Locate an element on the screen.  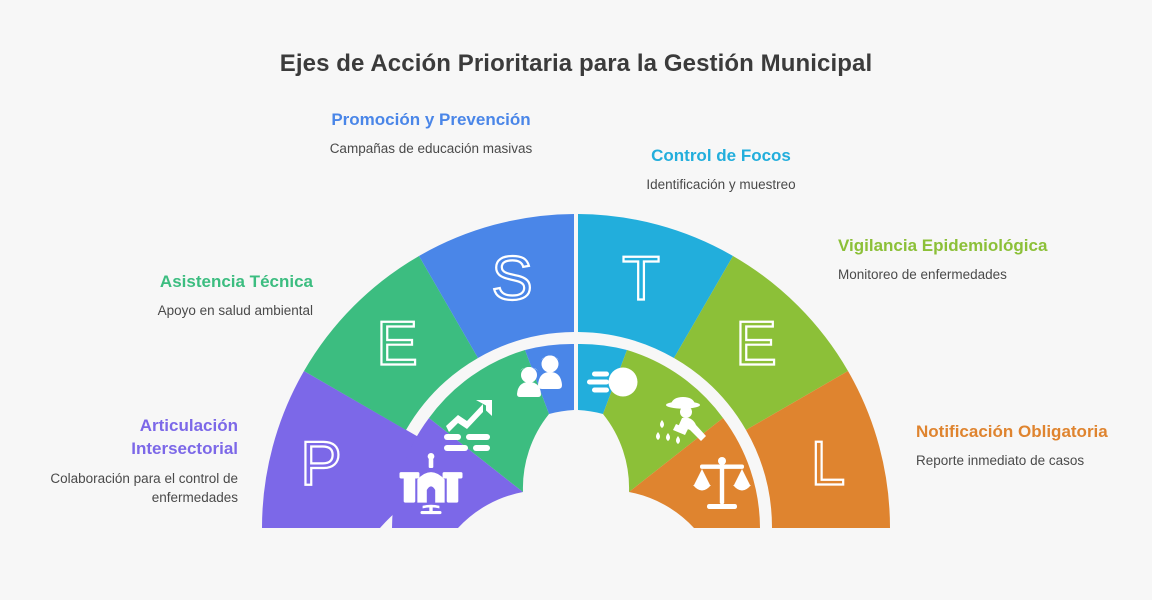
letter-e2: E is located at coordinates (755, 344).